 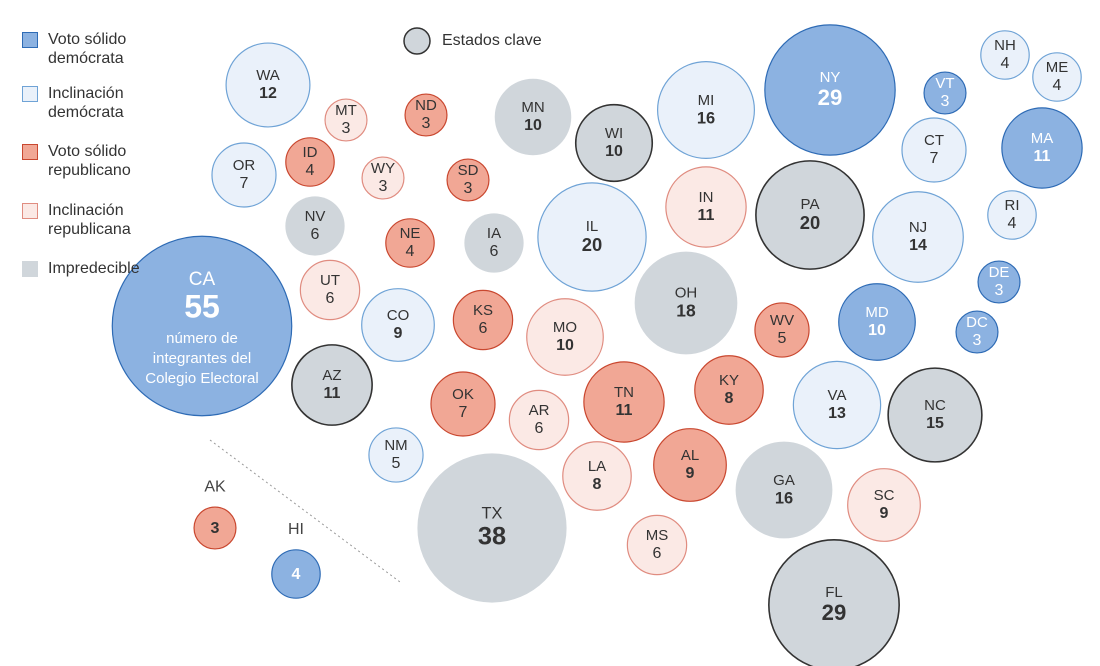 What do you see at coordinates (89, 220) in the screenshot?
I see `legend-label: Inclinación republicana` at bounding box center [89, 220].